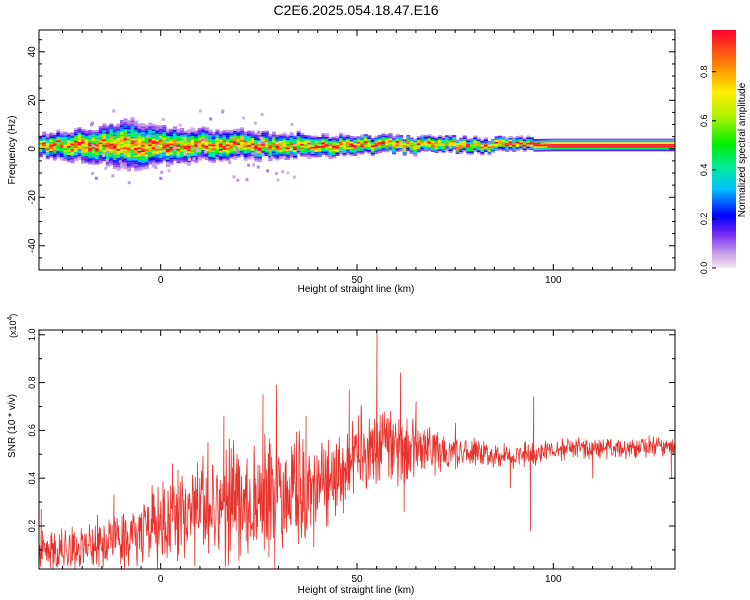 The height and width of the screenshot is (600, 750). Describe the element at coordinates (161, 280) in the screenshot. I see `spectrogram-x-tick-label: 0` at that location.